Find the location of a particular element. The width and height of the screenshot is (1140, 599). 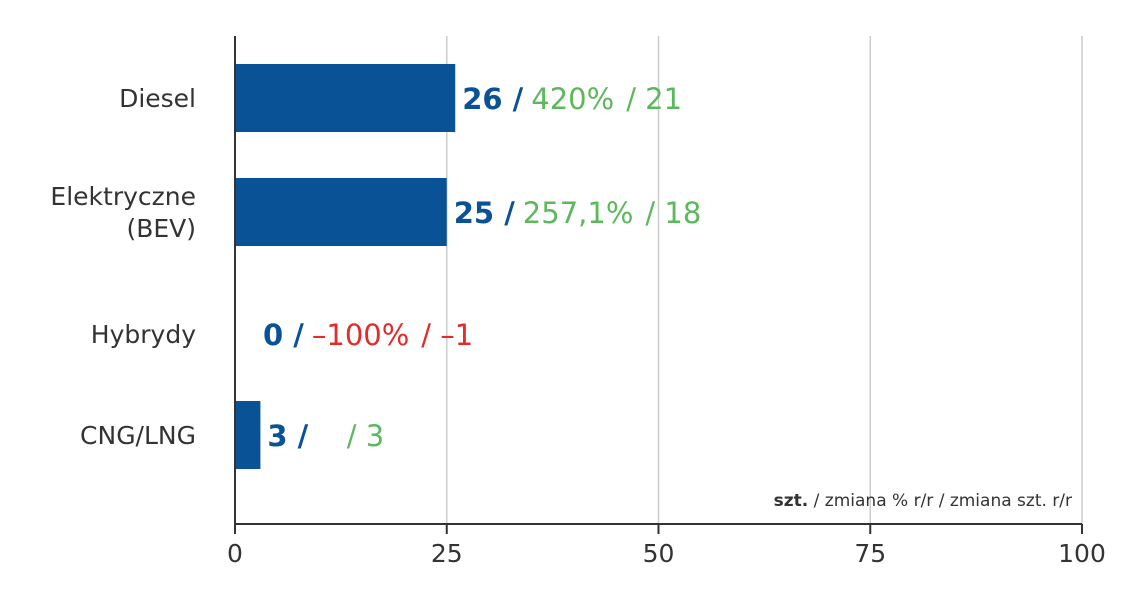

pct-change-label-1: 257,1% is located at coordinates (578, 213).